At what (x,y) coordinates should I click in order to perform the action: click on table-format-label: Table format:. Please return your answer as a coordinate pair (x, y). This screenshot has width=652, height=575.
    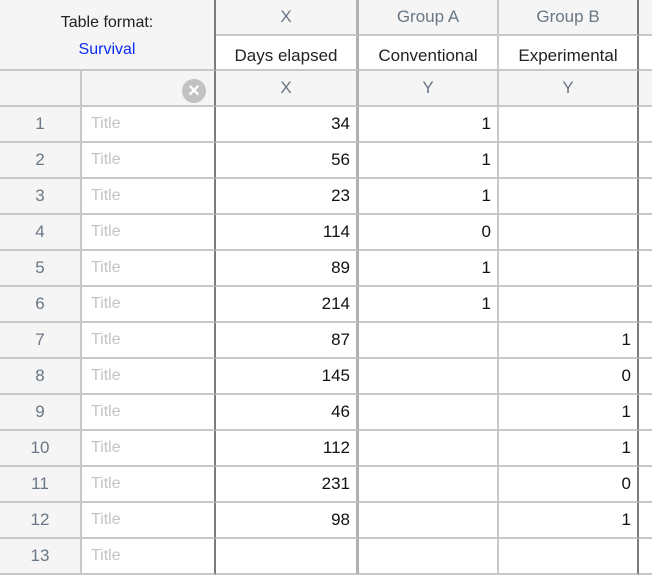
    Looking at the image, I should click on (107, 22).